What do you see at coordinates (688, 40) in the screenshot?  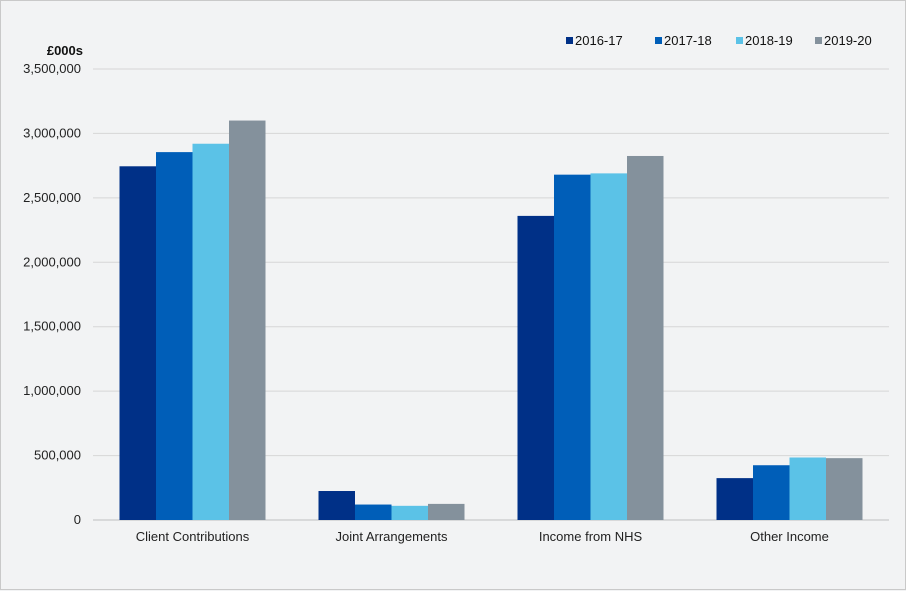 I see `legend-label: 2017-18` at bounding box center [688, 40].